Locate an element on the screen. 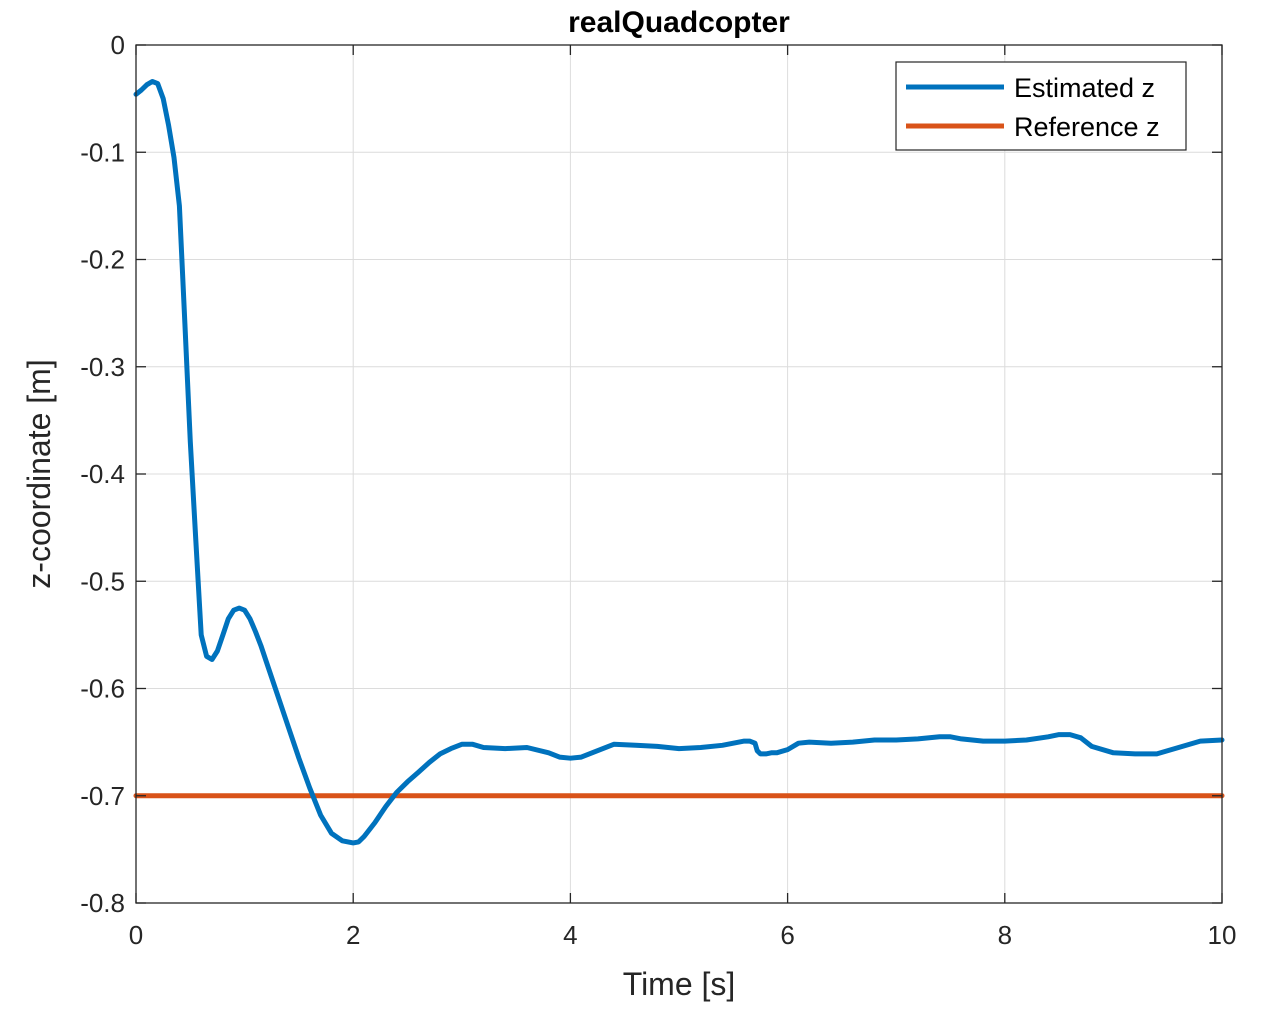 The image size is (1270, 1016). y-axis-title: z-coordinate [m] is located at coordinates (39, 473).